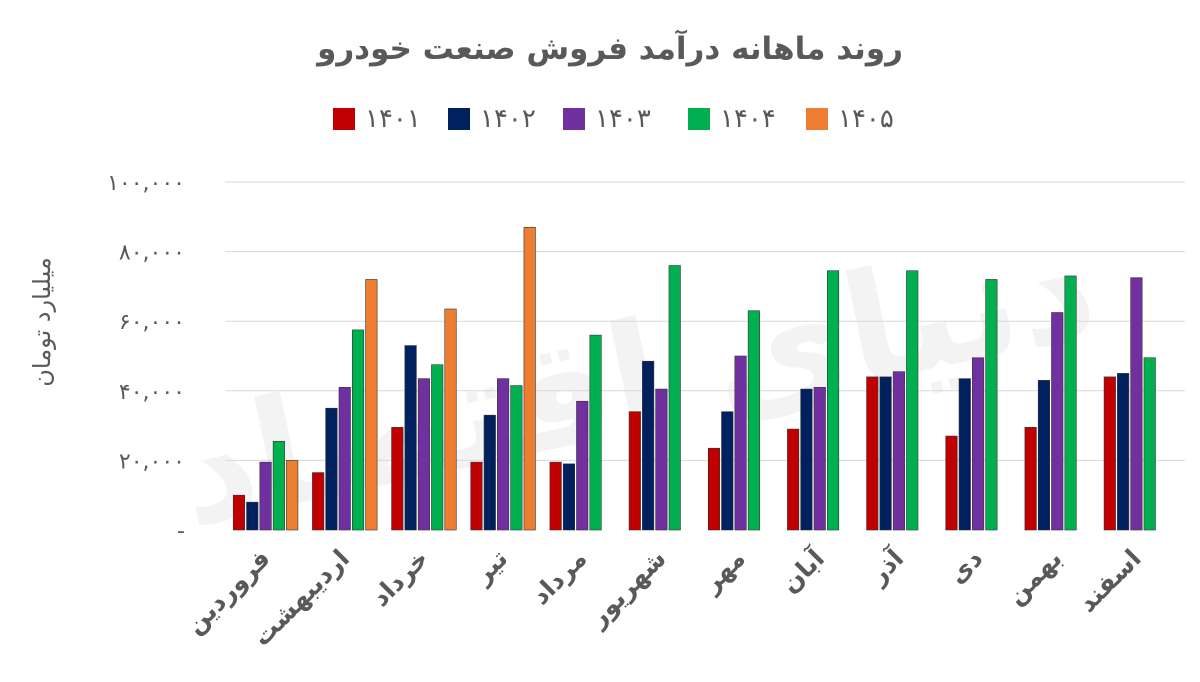 The width and height of the screenshot is (1200, 682). I want to click on legend-label: ۱۴۰۱, so click(393, 119).